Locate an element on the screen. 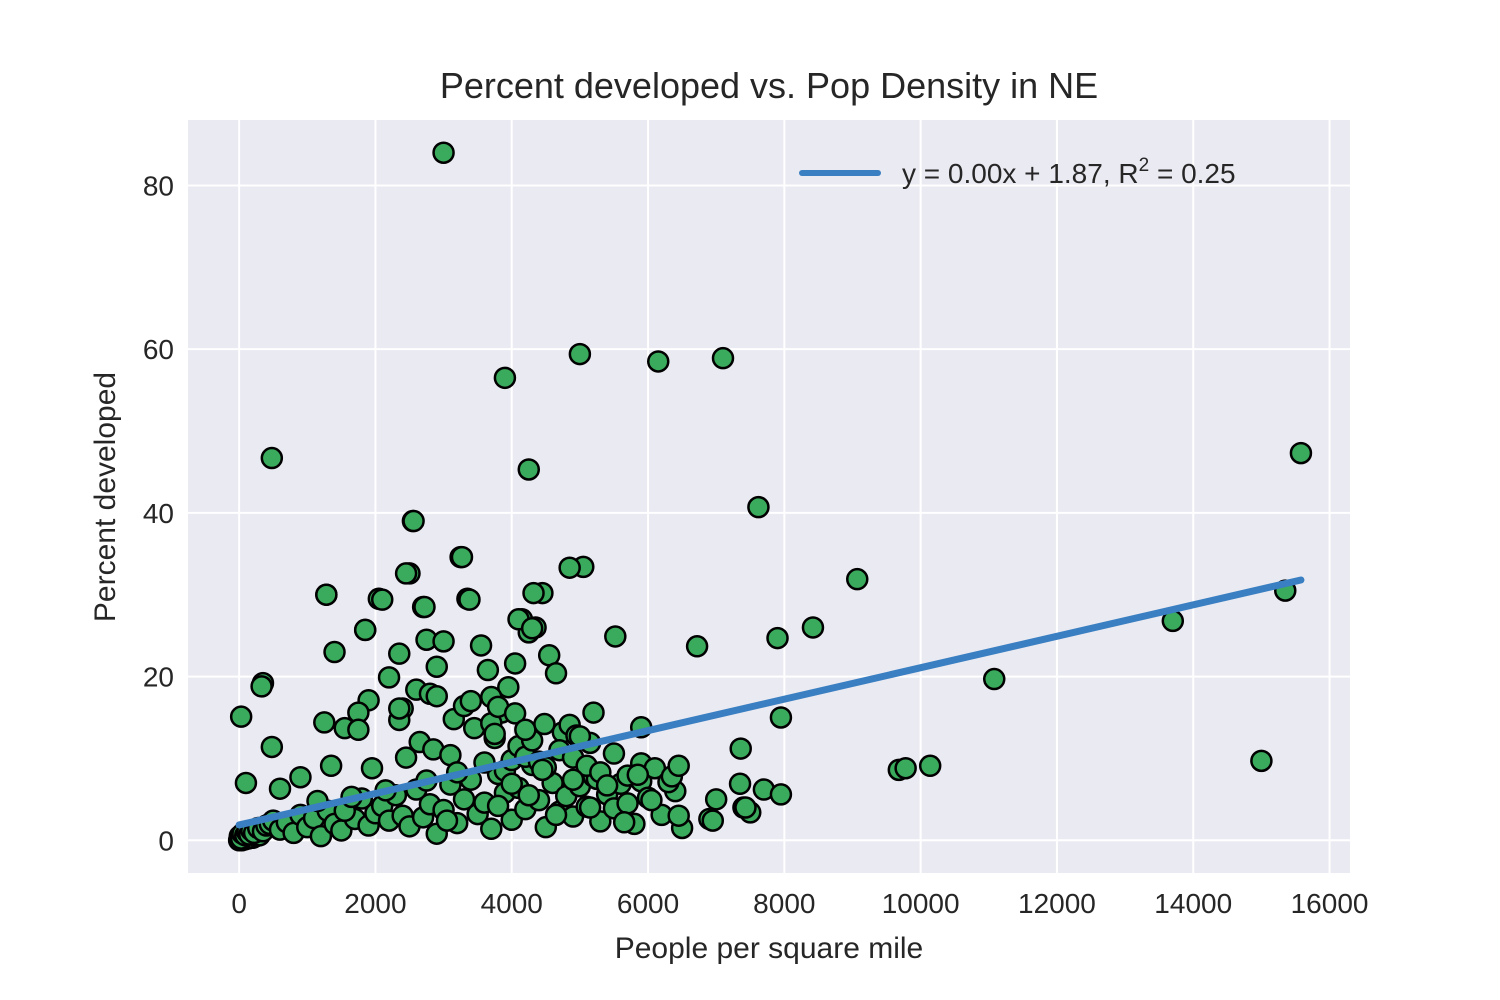 Image resolution: width=1500 pixels, height=1000 pixels. y-tick-label: 0 is located at coordinates (166, 840).